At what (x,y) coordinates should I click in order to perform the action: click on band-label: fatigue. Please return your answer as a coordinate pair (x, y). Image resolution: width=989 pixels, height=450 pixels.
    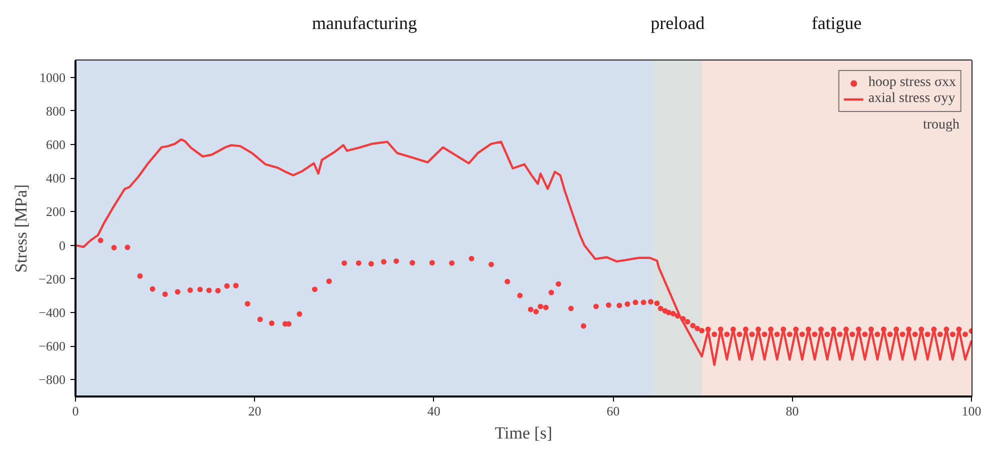
    Looking at the image, I should click on (837, 23).